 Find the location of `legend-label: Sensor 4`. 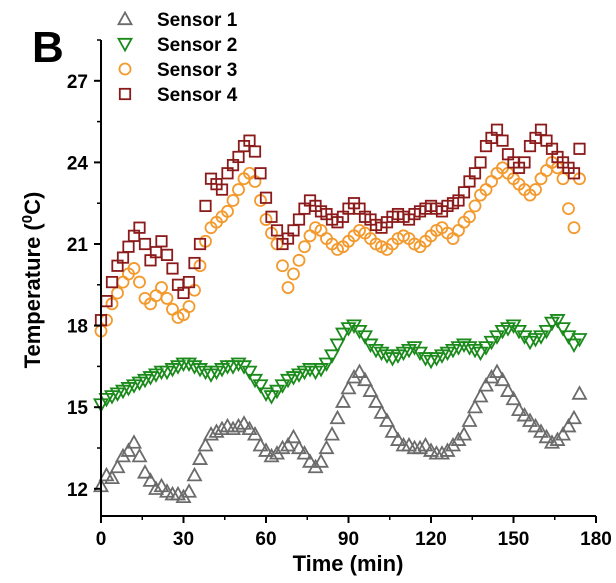

legend-label: Sensor 4 is located at coordinates (197, 95).